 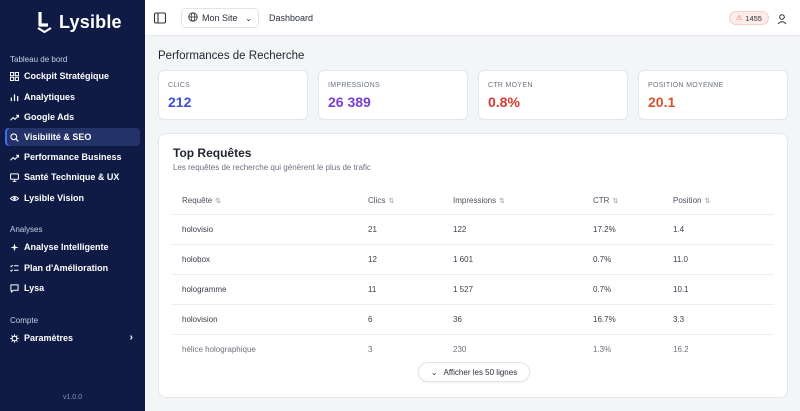 What do you see at coordinates (393, 95) in the screenshot?
I see `stat-card-impressions: IMPRESSIONS 26 389` at bounding box center [393, 95].